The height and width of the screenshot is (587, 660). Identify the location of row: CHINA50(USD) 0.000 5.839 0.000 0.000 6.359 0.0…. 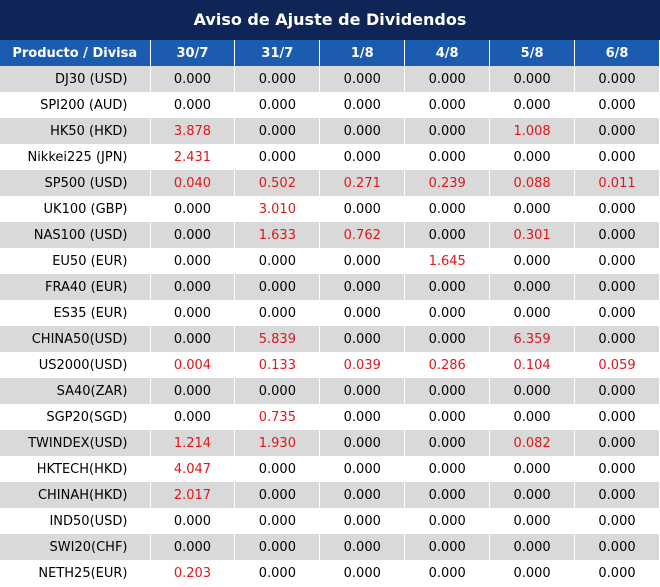
(330, 339).